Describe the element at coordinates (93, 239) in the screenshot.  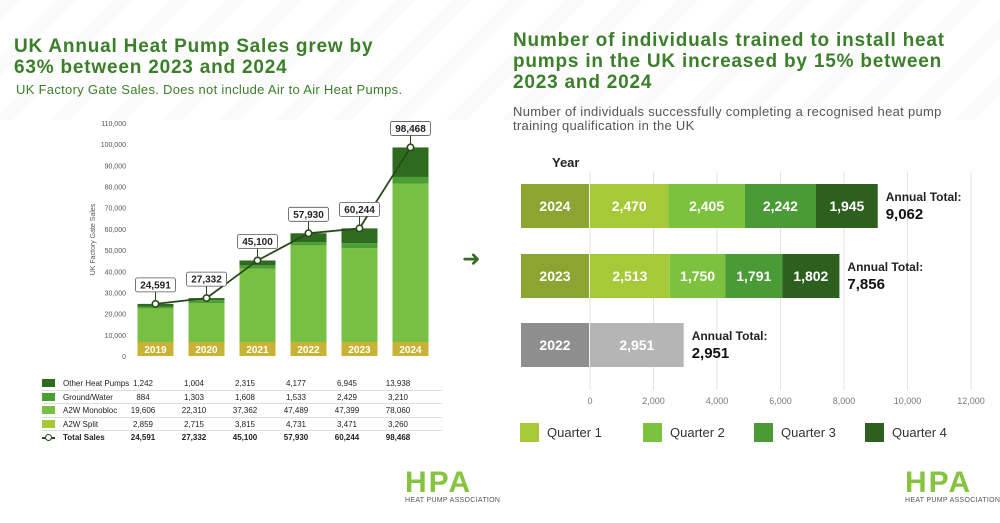
I see `y-axis-label: UK Factory Gate Sales` at that location.